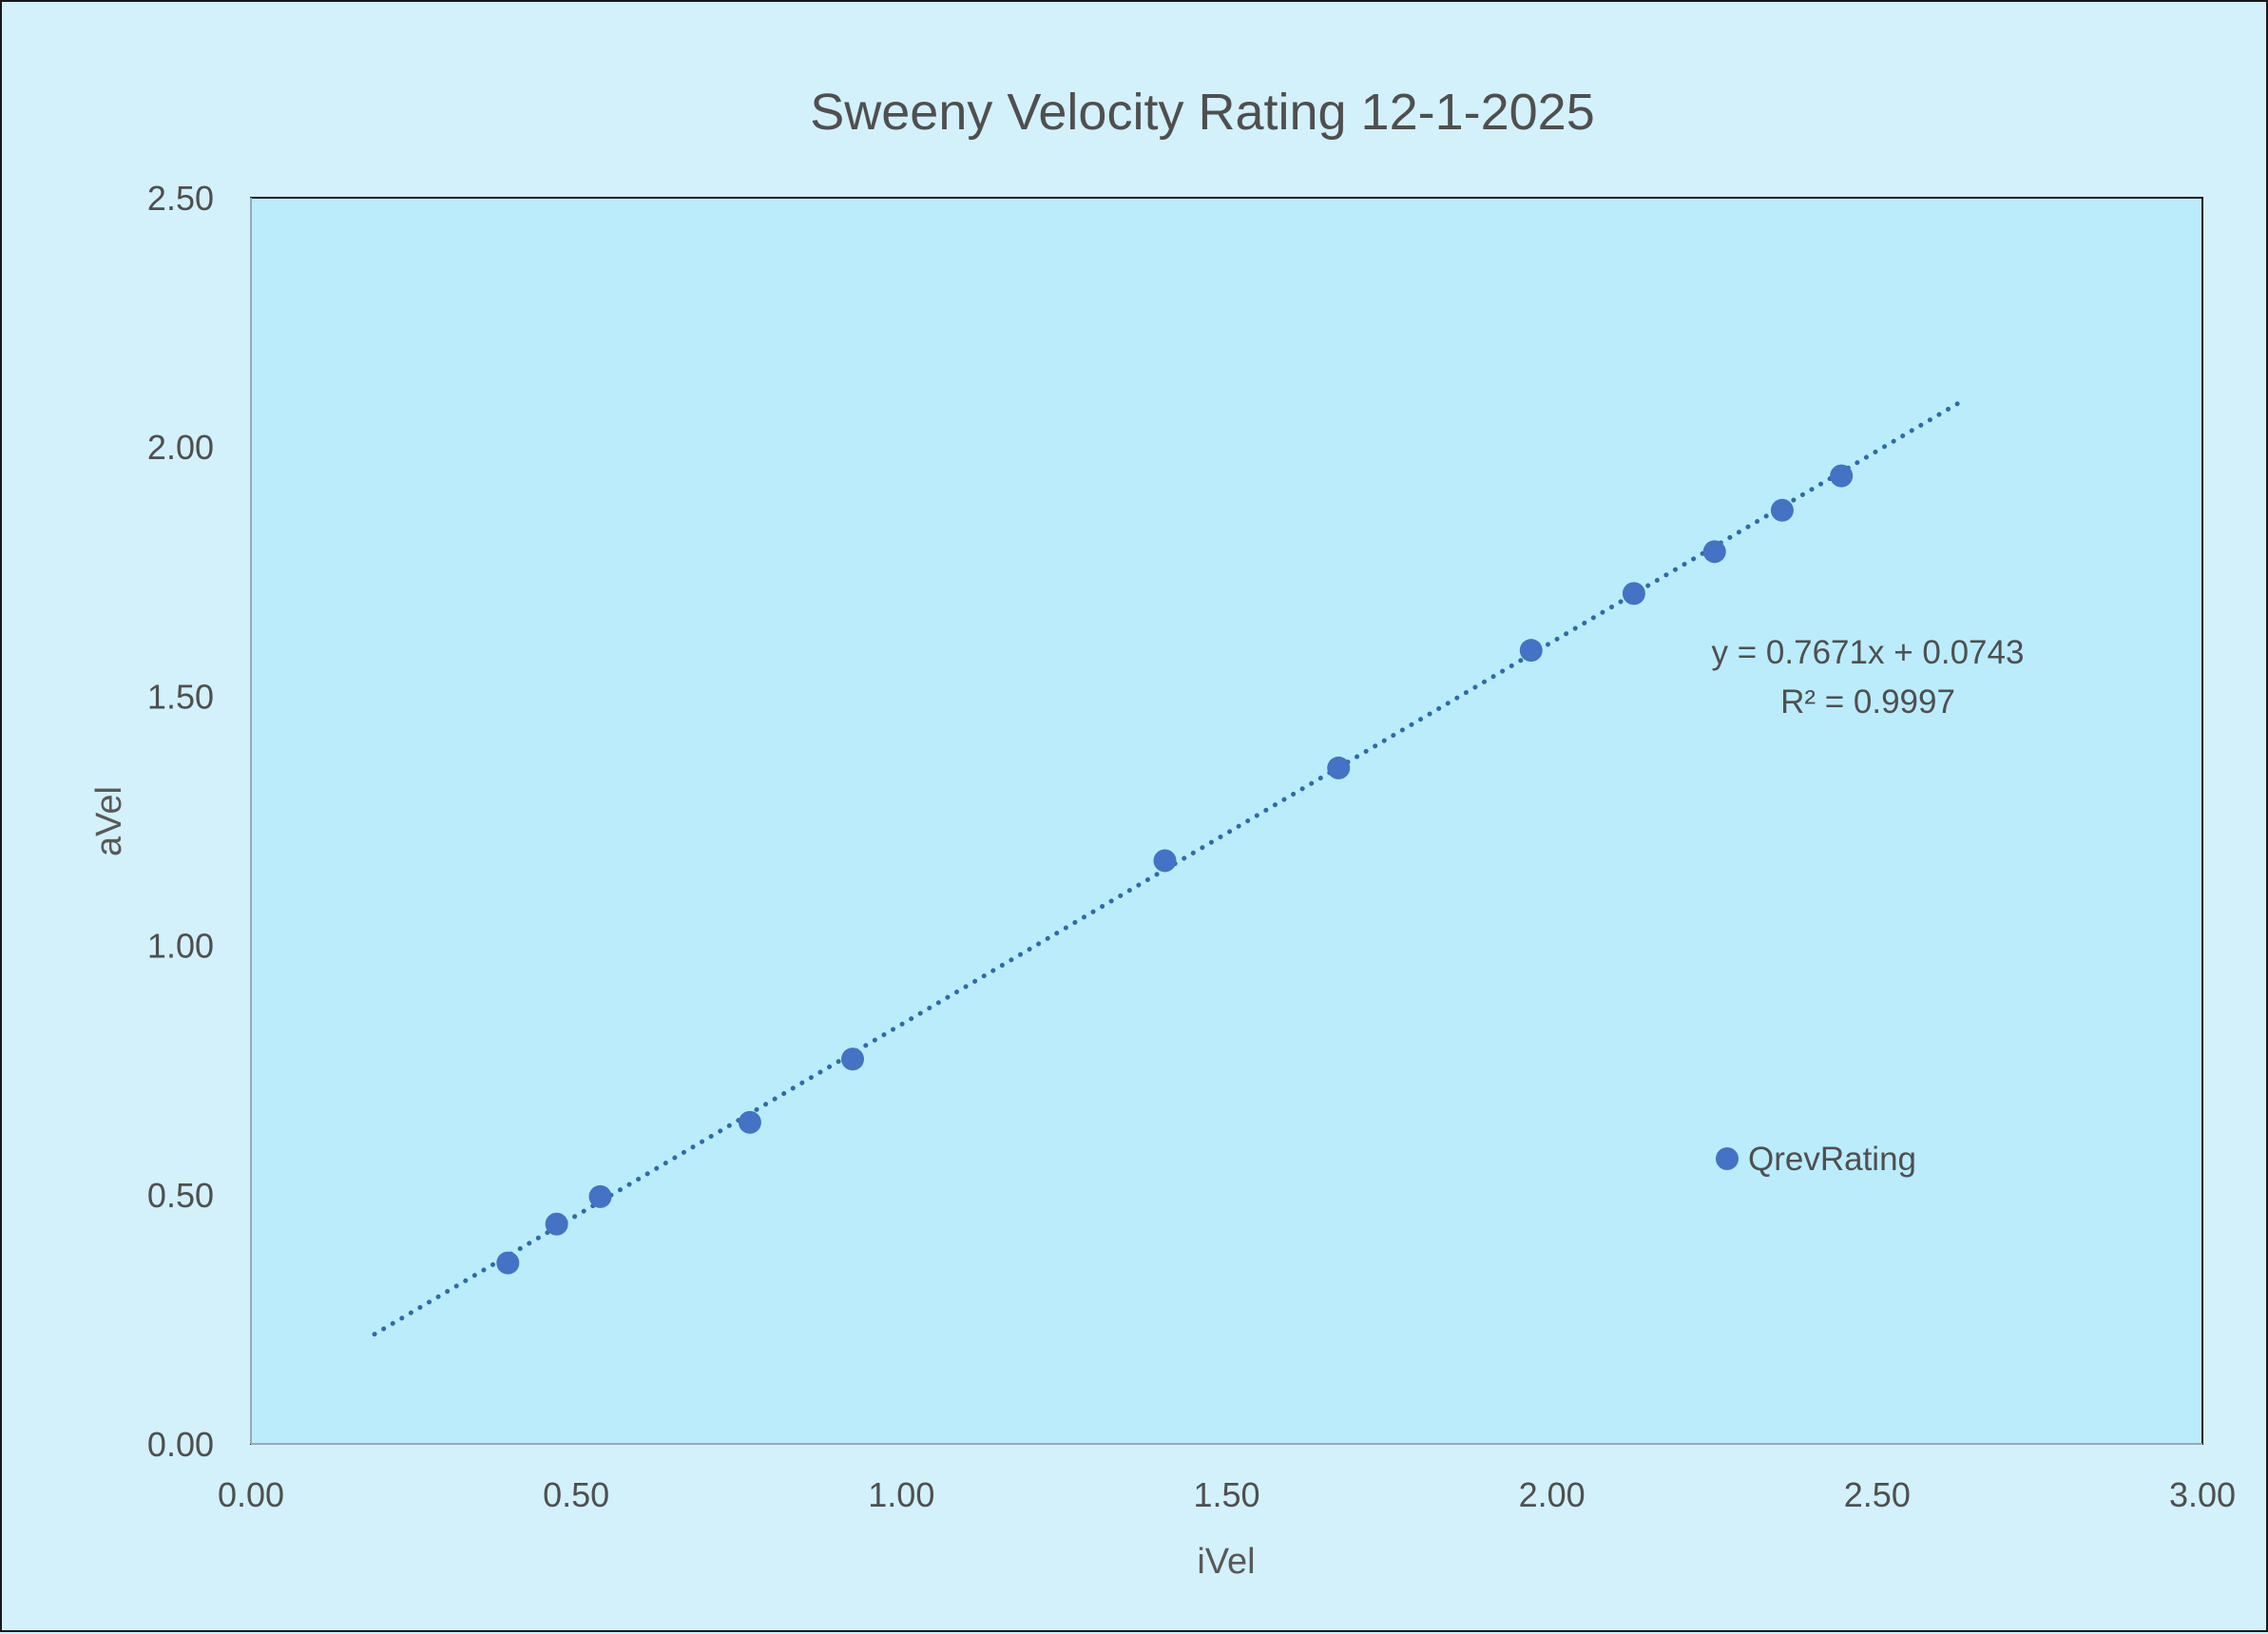 The image size is (2268, 1634). What do you see at coordinates (901, 1495) in the screenshot?
I see `x-tick-label: 1.00` at bounding box center [901, 1495].